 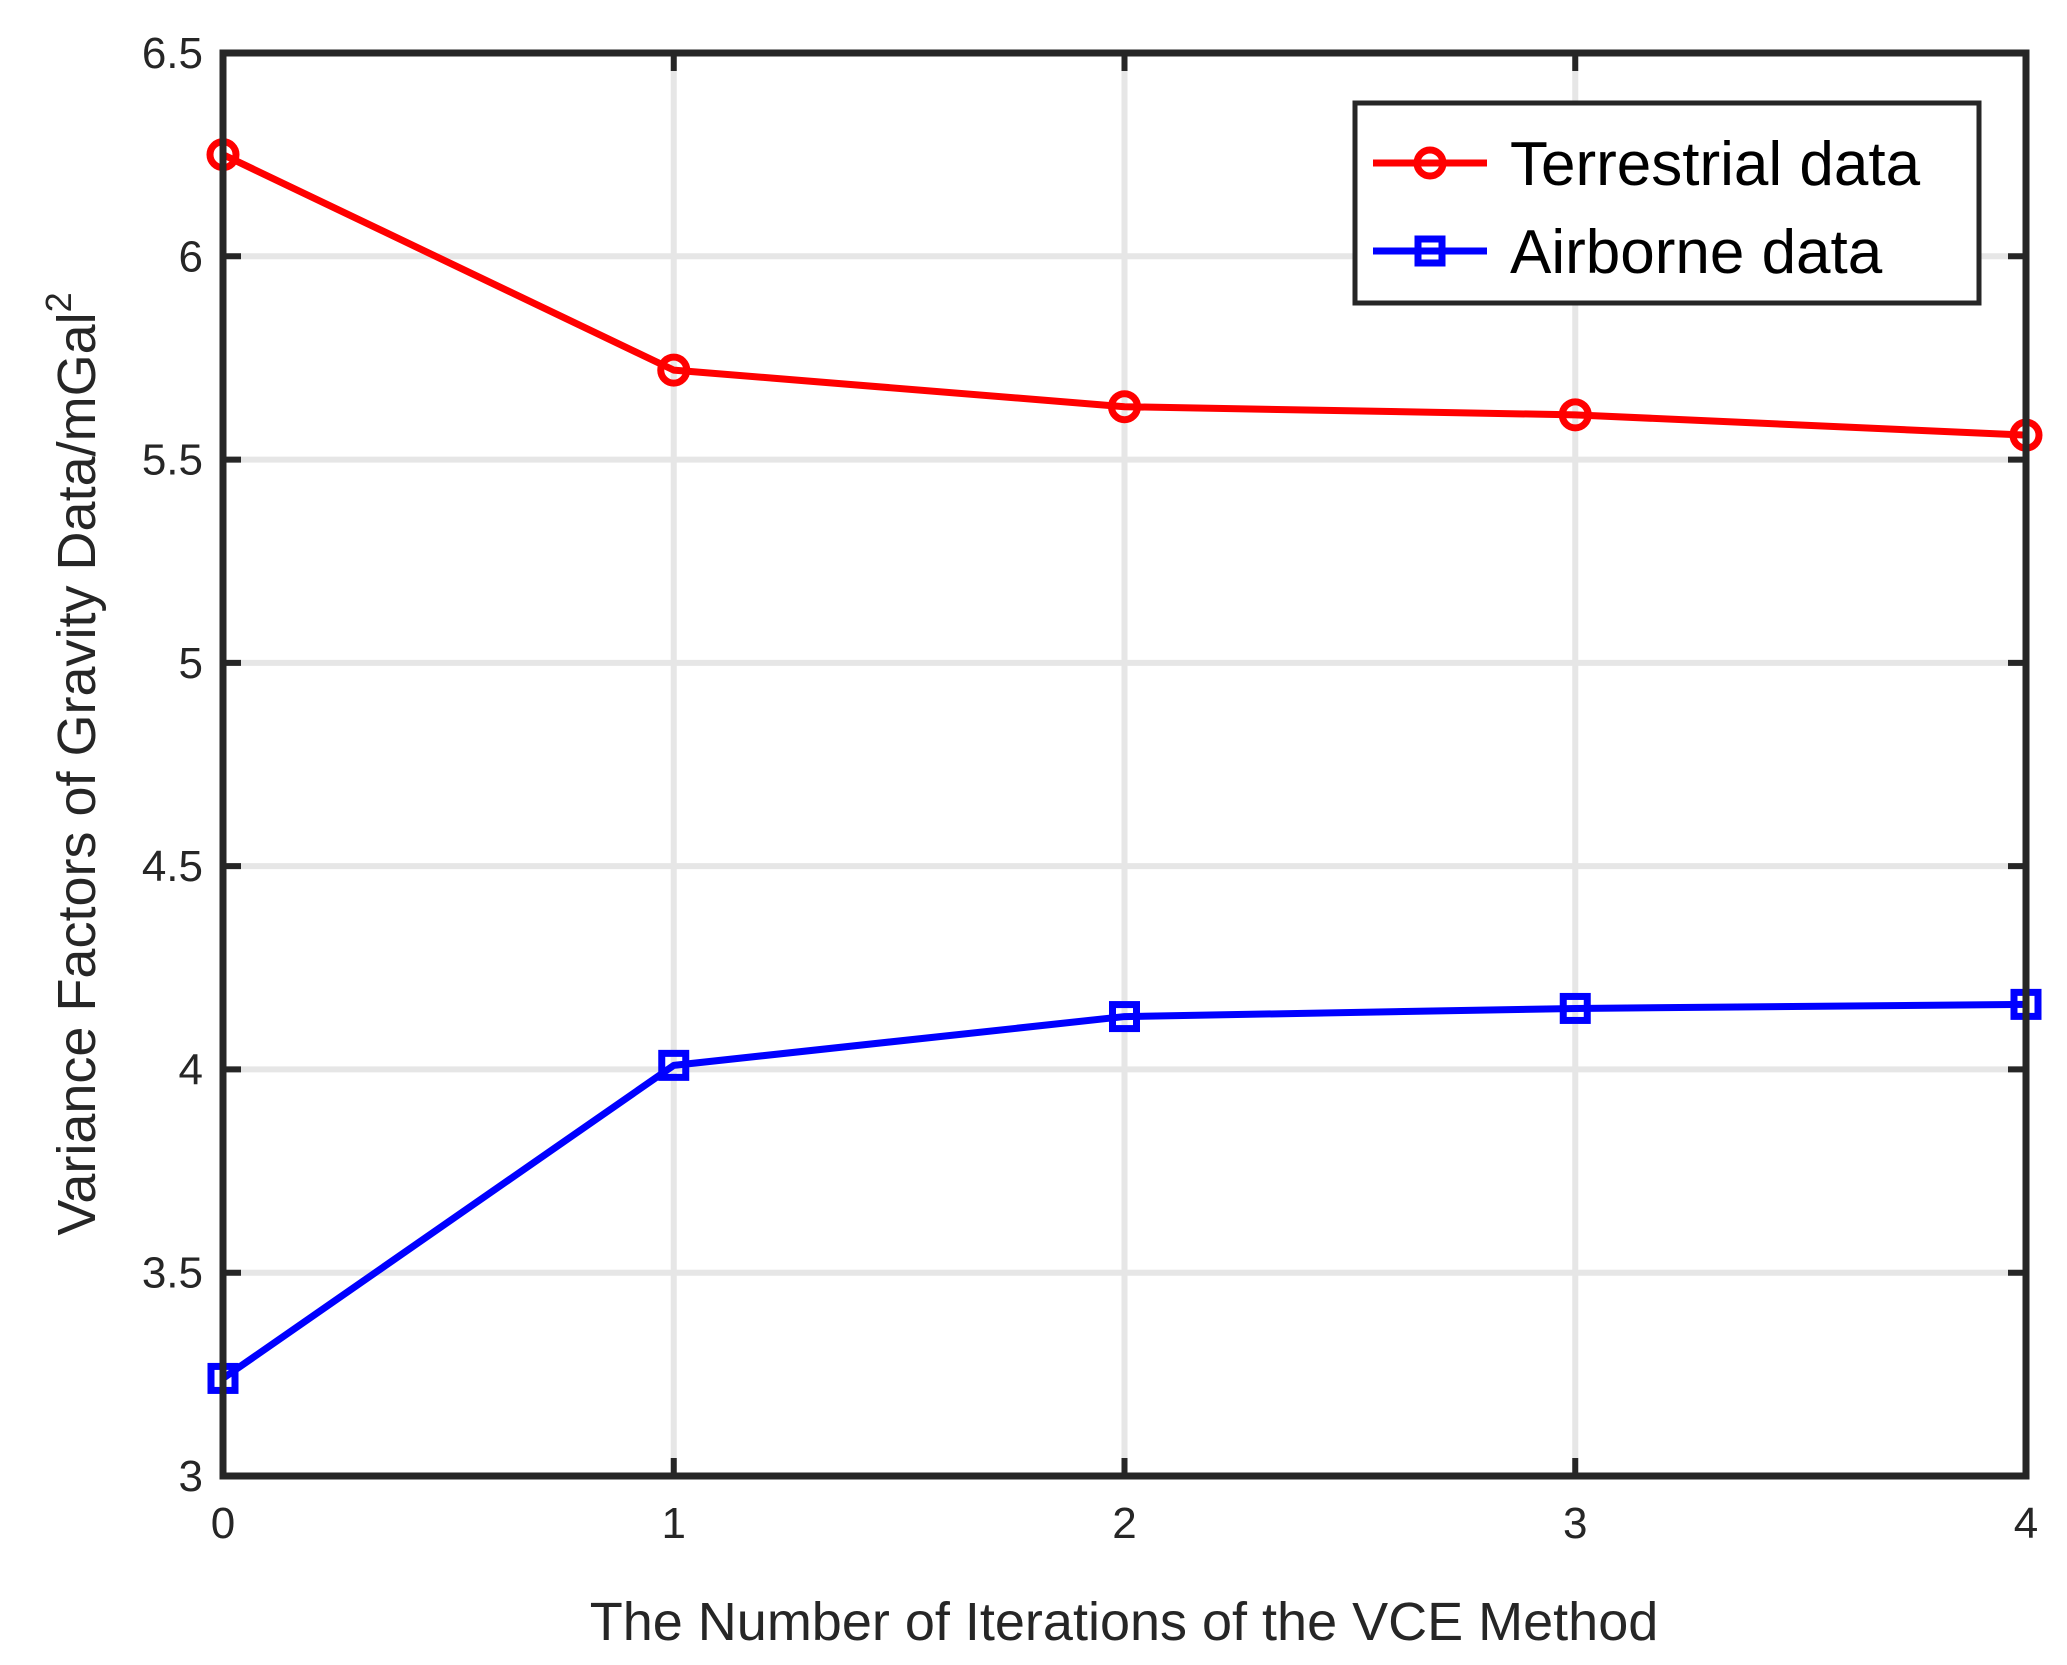 What do you see at coordinates (1124, 1523) in the screenshot?
I see `x-tick-label: 2` at bounding box center [1124, 1523].